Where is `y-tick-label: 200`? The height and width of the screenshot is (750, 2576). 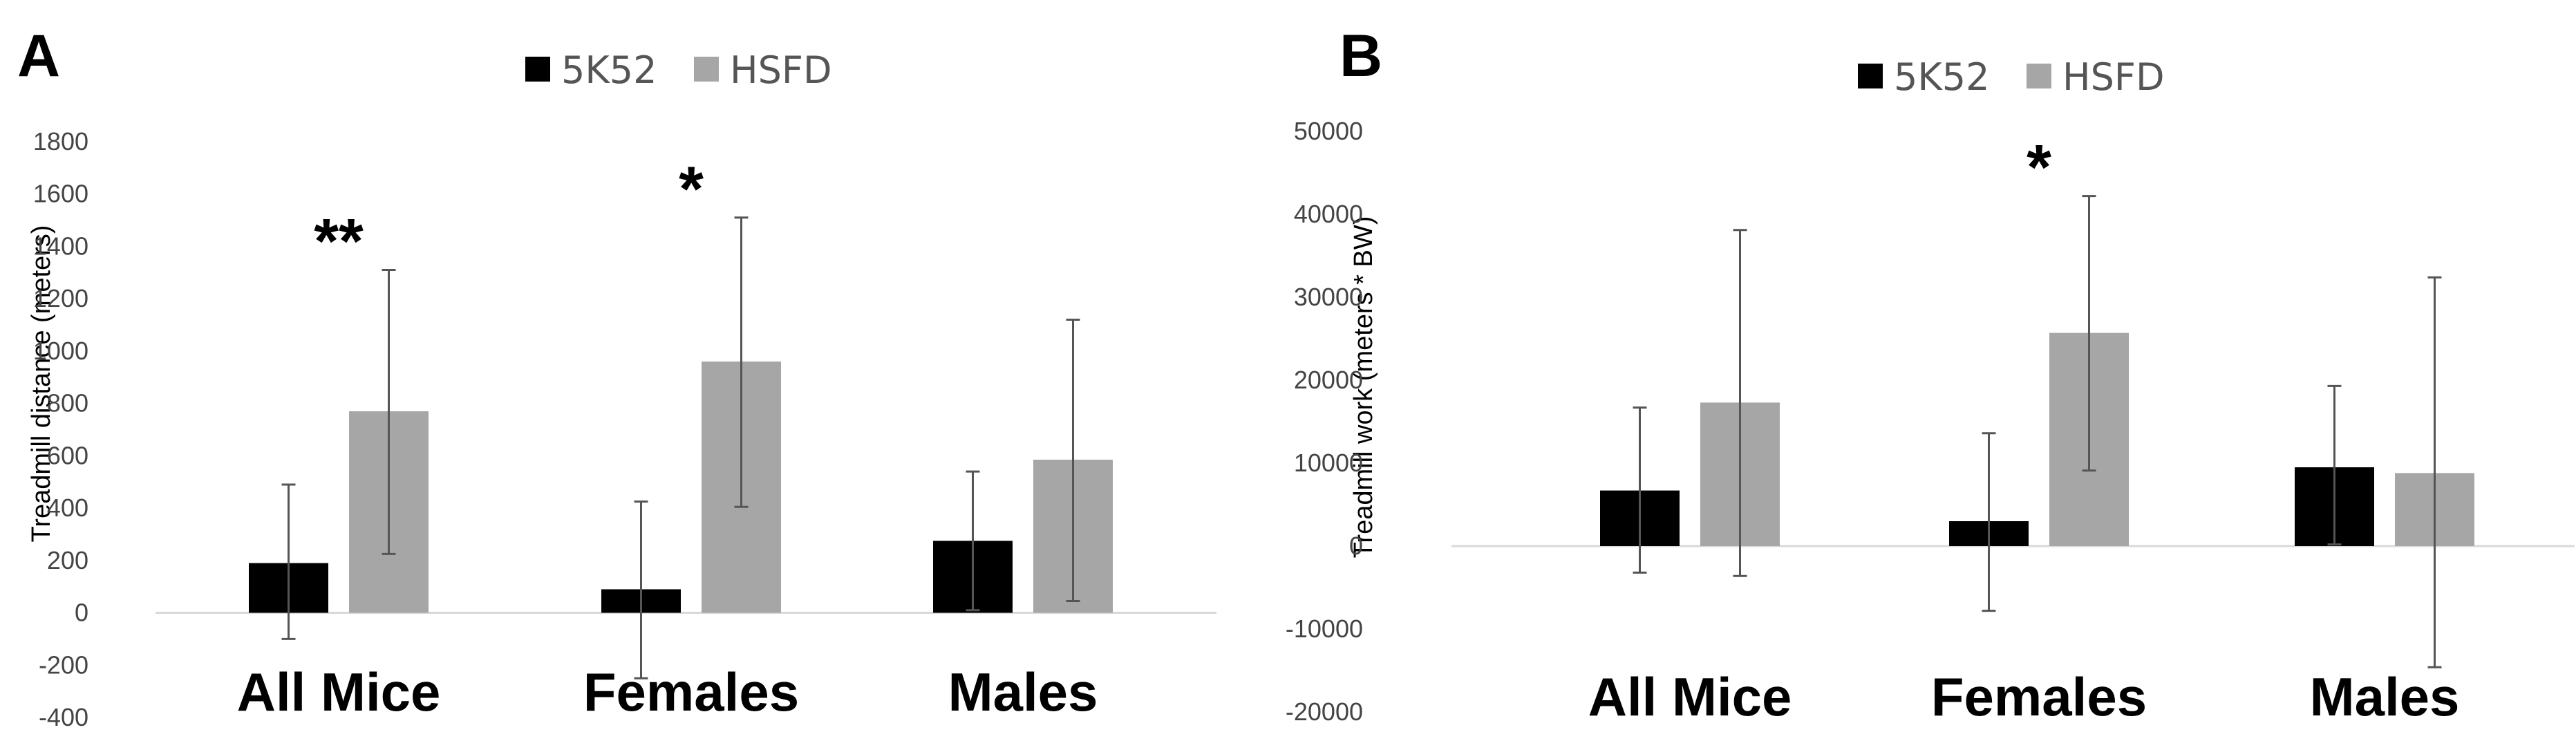
y-tick-label: 200 is located at coordinates (67, 560).